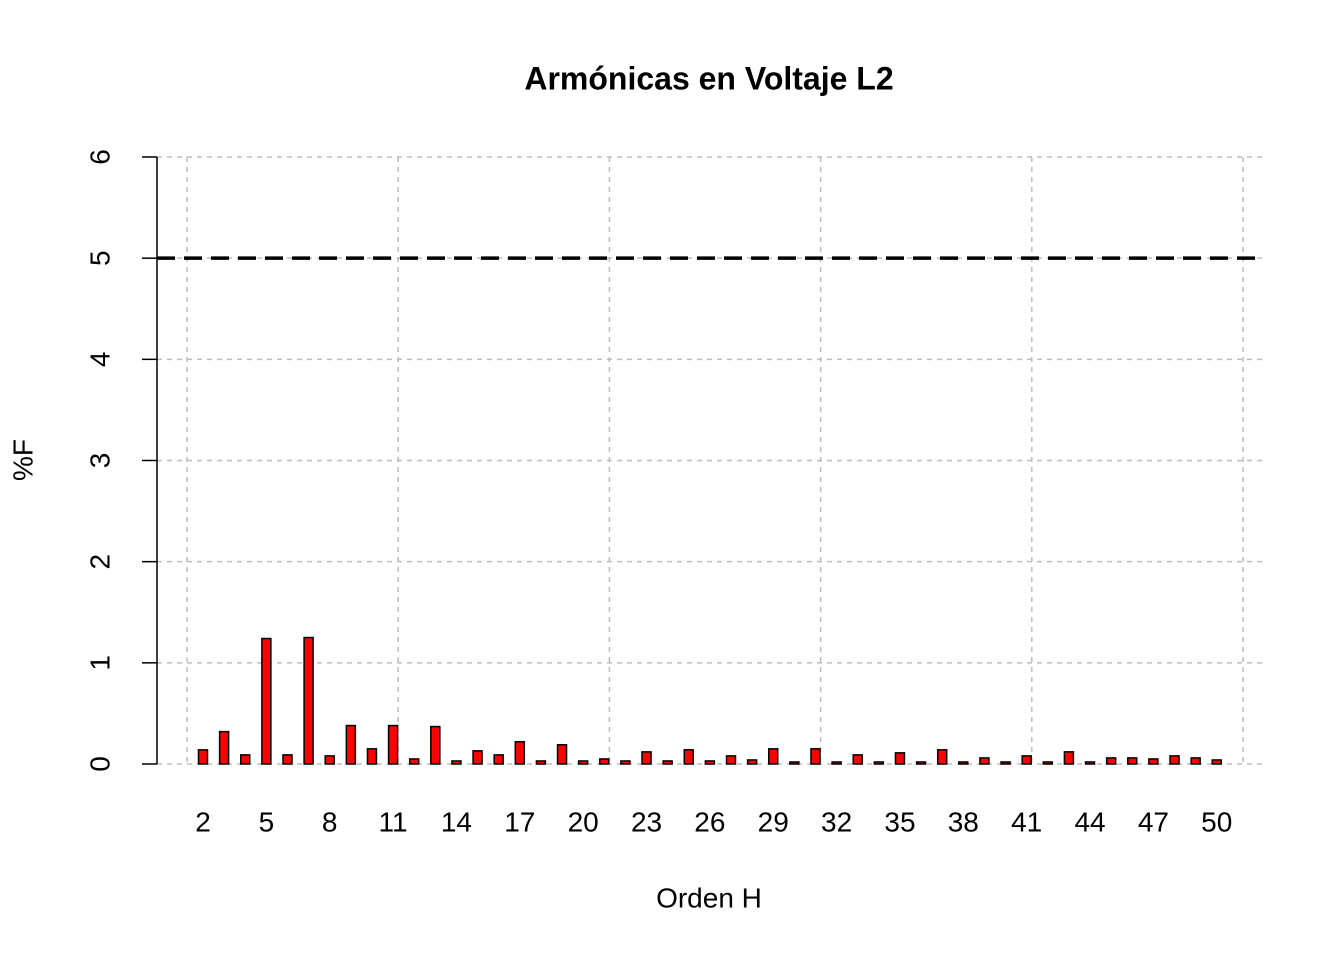 This screenshot has height=965, width=1344. Describe the element at coordinates (99, 258) in the screenshot. I see `y-tick-label: 5` at that location.